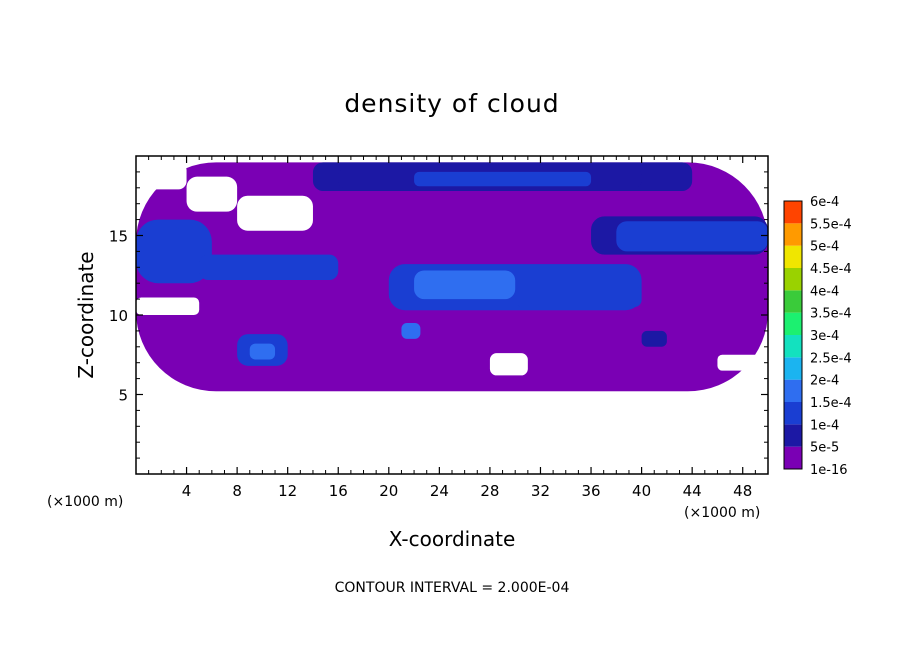 This screenshot has height=654, width=904. I want to click on colorbar-label: 4.5e-4, so click(831, 269).